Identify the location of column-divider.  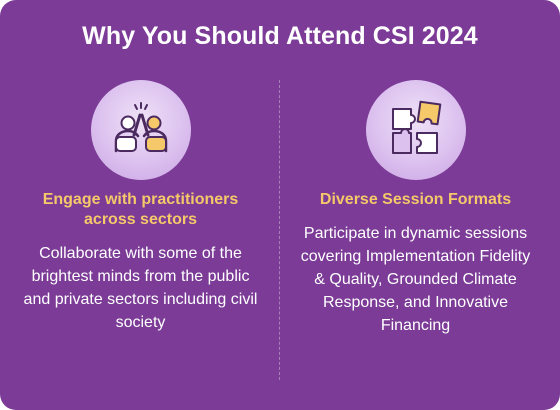
(279, 230).